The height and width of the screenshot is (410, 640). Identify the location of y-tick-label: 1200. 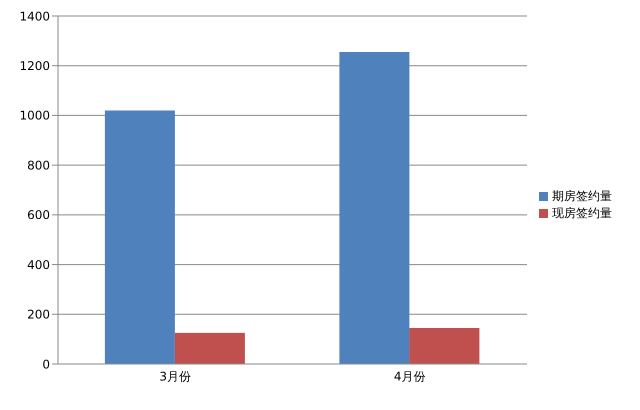
(34, 65).